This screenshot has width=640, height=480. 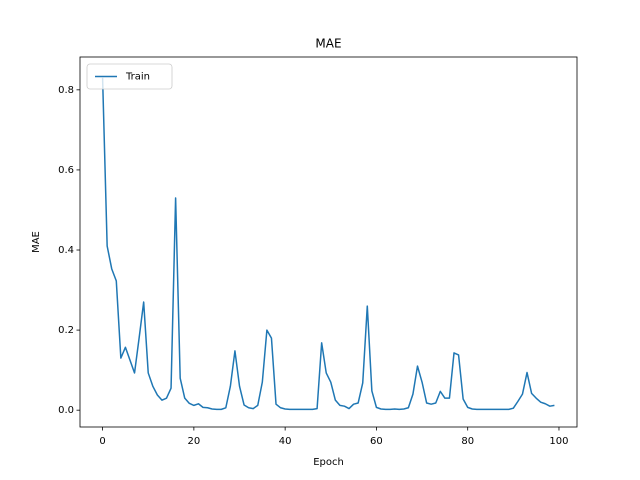 What do you see at coordinates (66, 250) in the screenshot?
I see `y-tick-label: 0.4` at bounding box center [66, 250].